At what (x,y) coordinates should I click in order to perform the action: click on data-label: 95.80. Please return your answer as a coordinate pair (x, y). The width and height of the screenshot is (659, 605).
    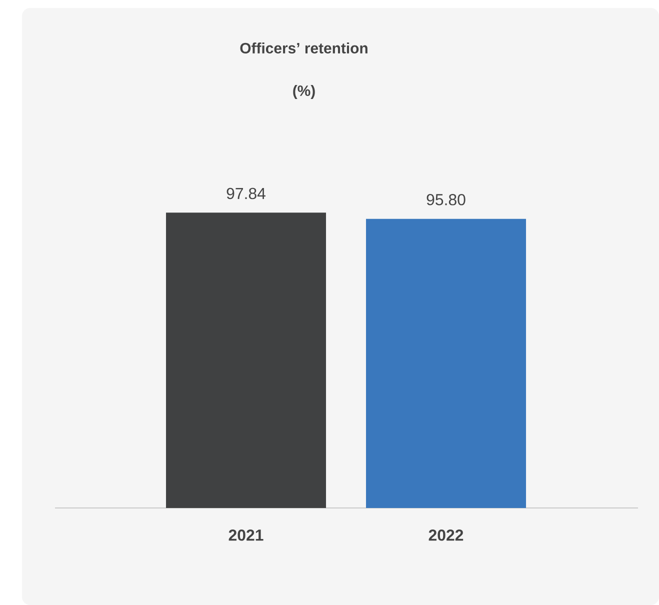
    Looking at the image, I should click on (446, 200).